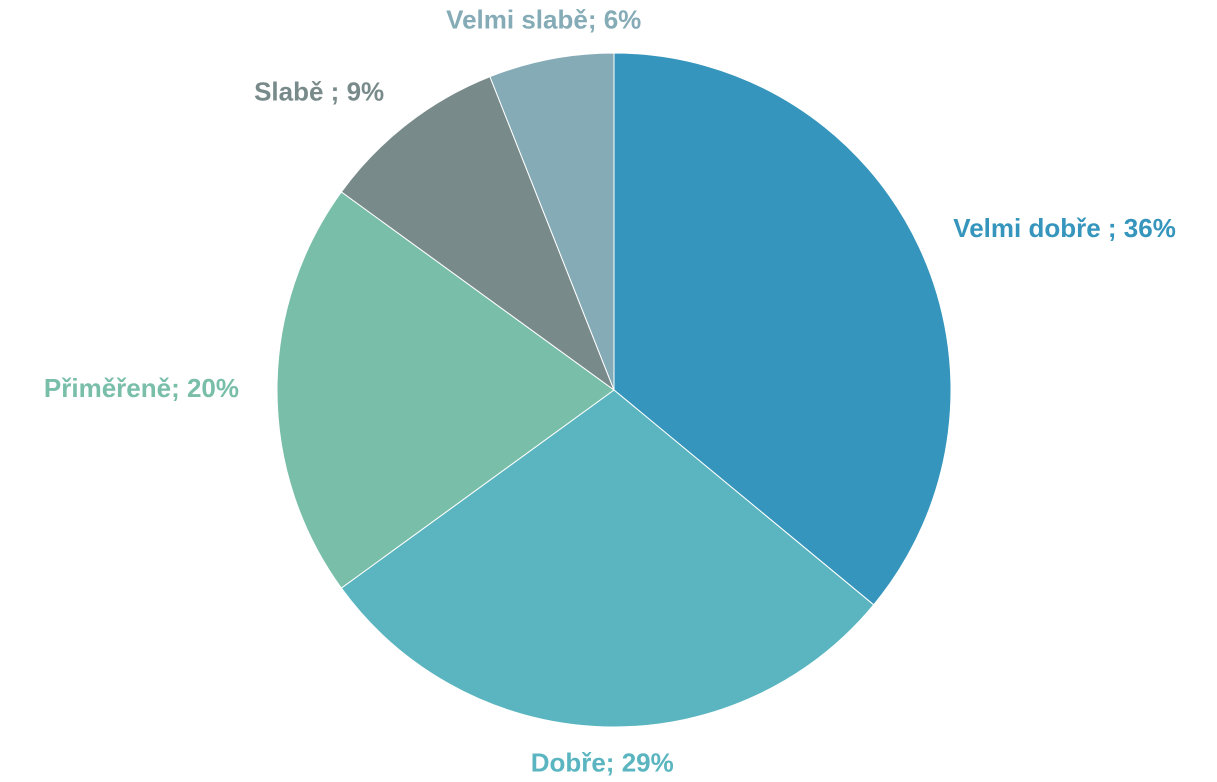  Describe the element at coordinates (141, 388) in the screenshot. I see `slice-label: Přiměřeně; 20%` at that location.